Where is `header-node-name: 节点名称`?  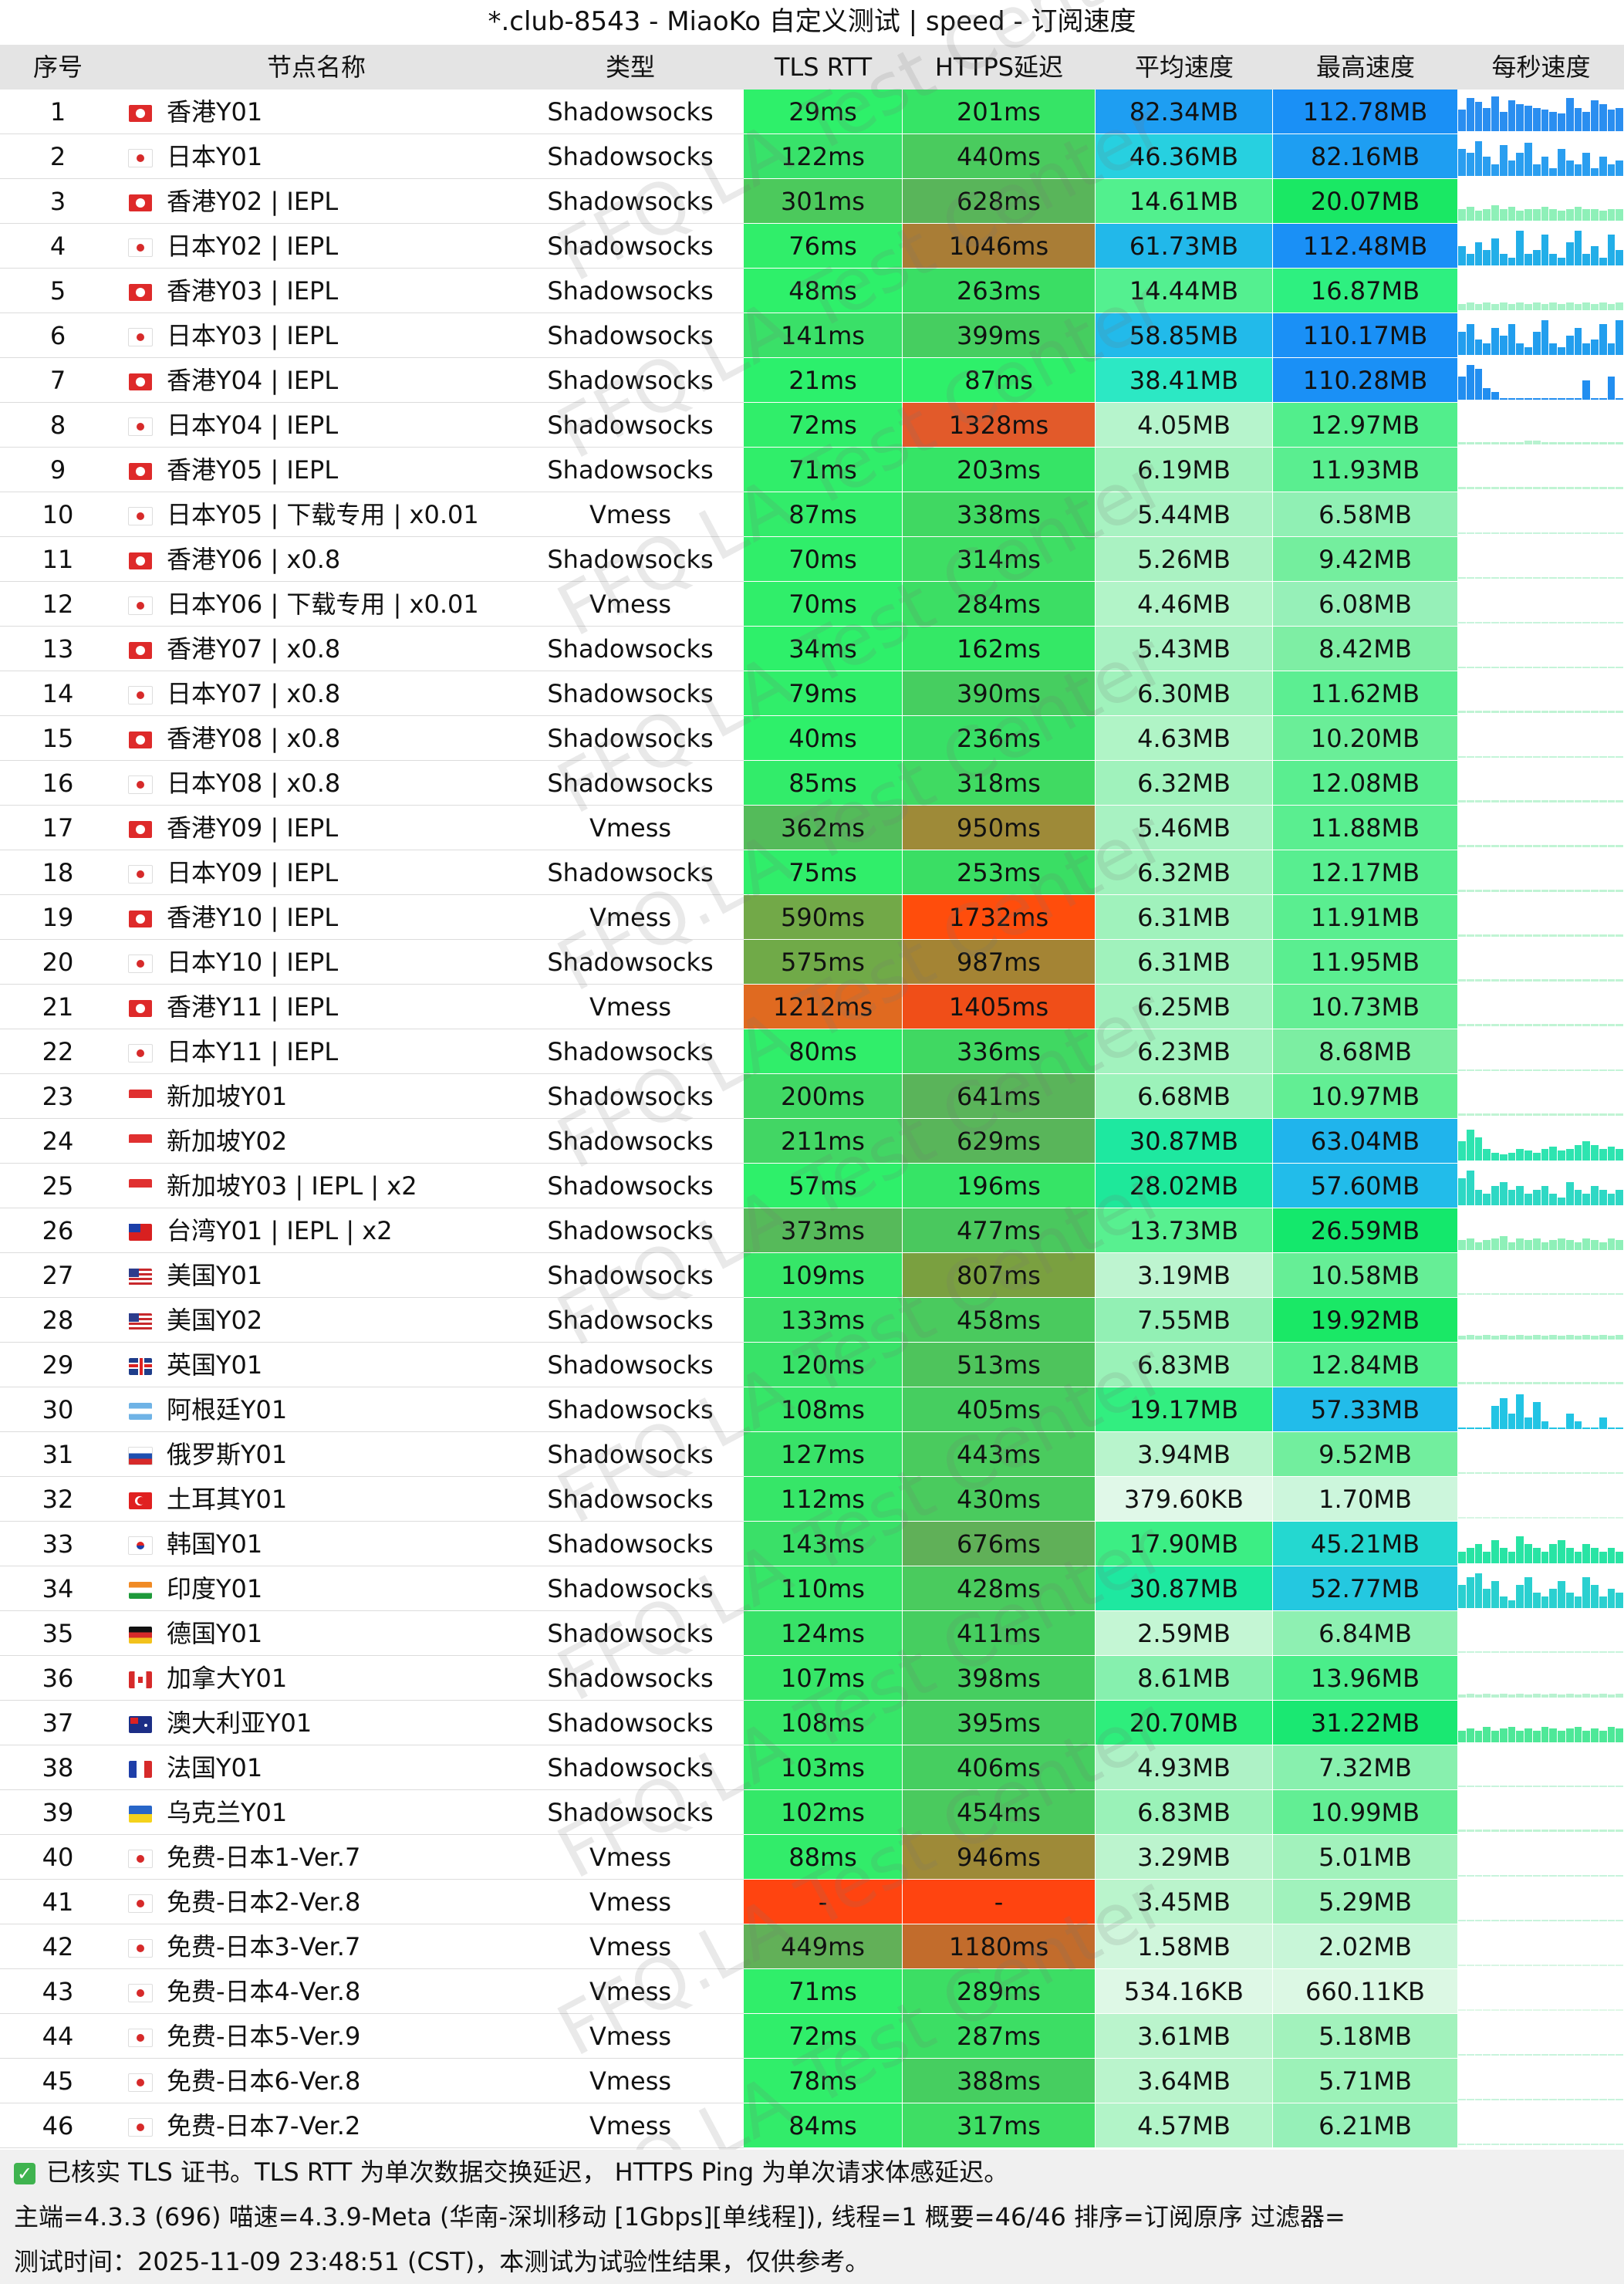
header-node-name: 节点名称 is located at coordinates (316, 67).